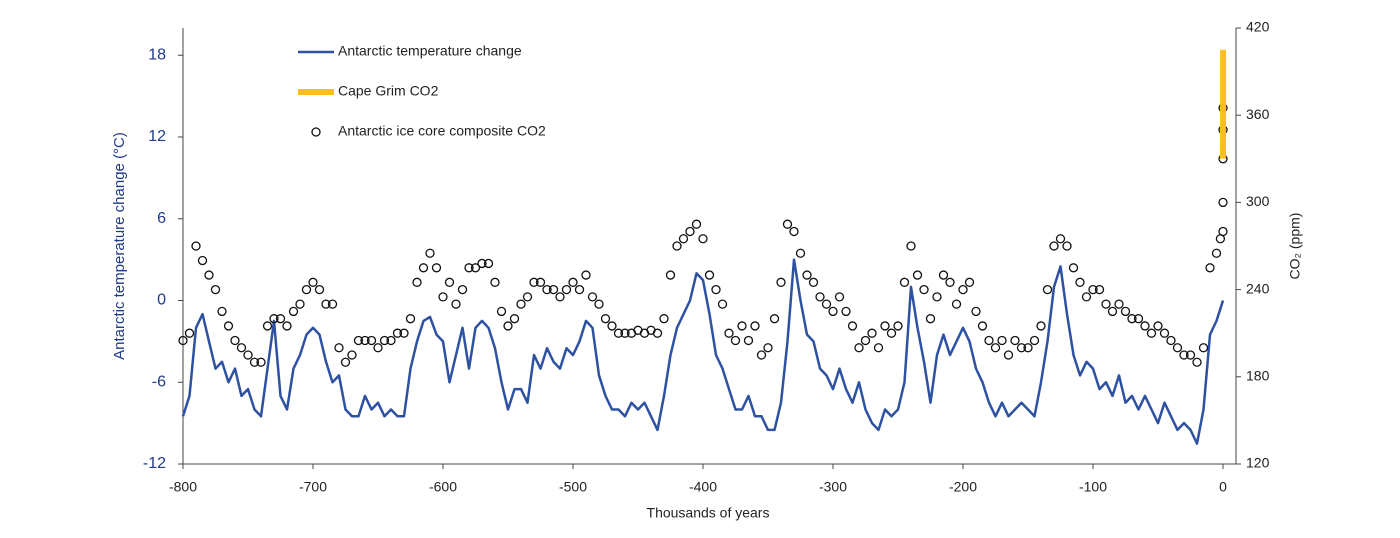  I want to click on x-tick-label: -200, so click(963, 487).